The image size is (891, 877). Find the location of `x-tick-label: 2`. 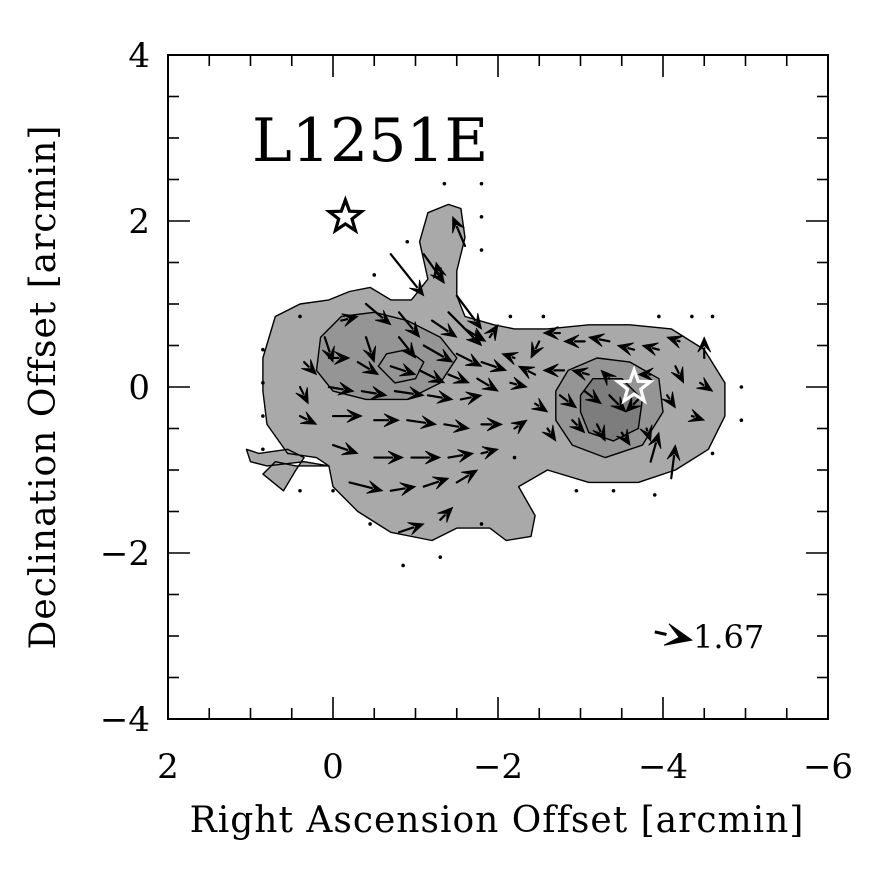

x-tick-label: 2 is located at coordinates (168, 767).